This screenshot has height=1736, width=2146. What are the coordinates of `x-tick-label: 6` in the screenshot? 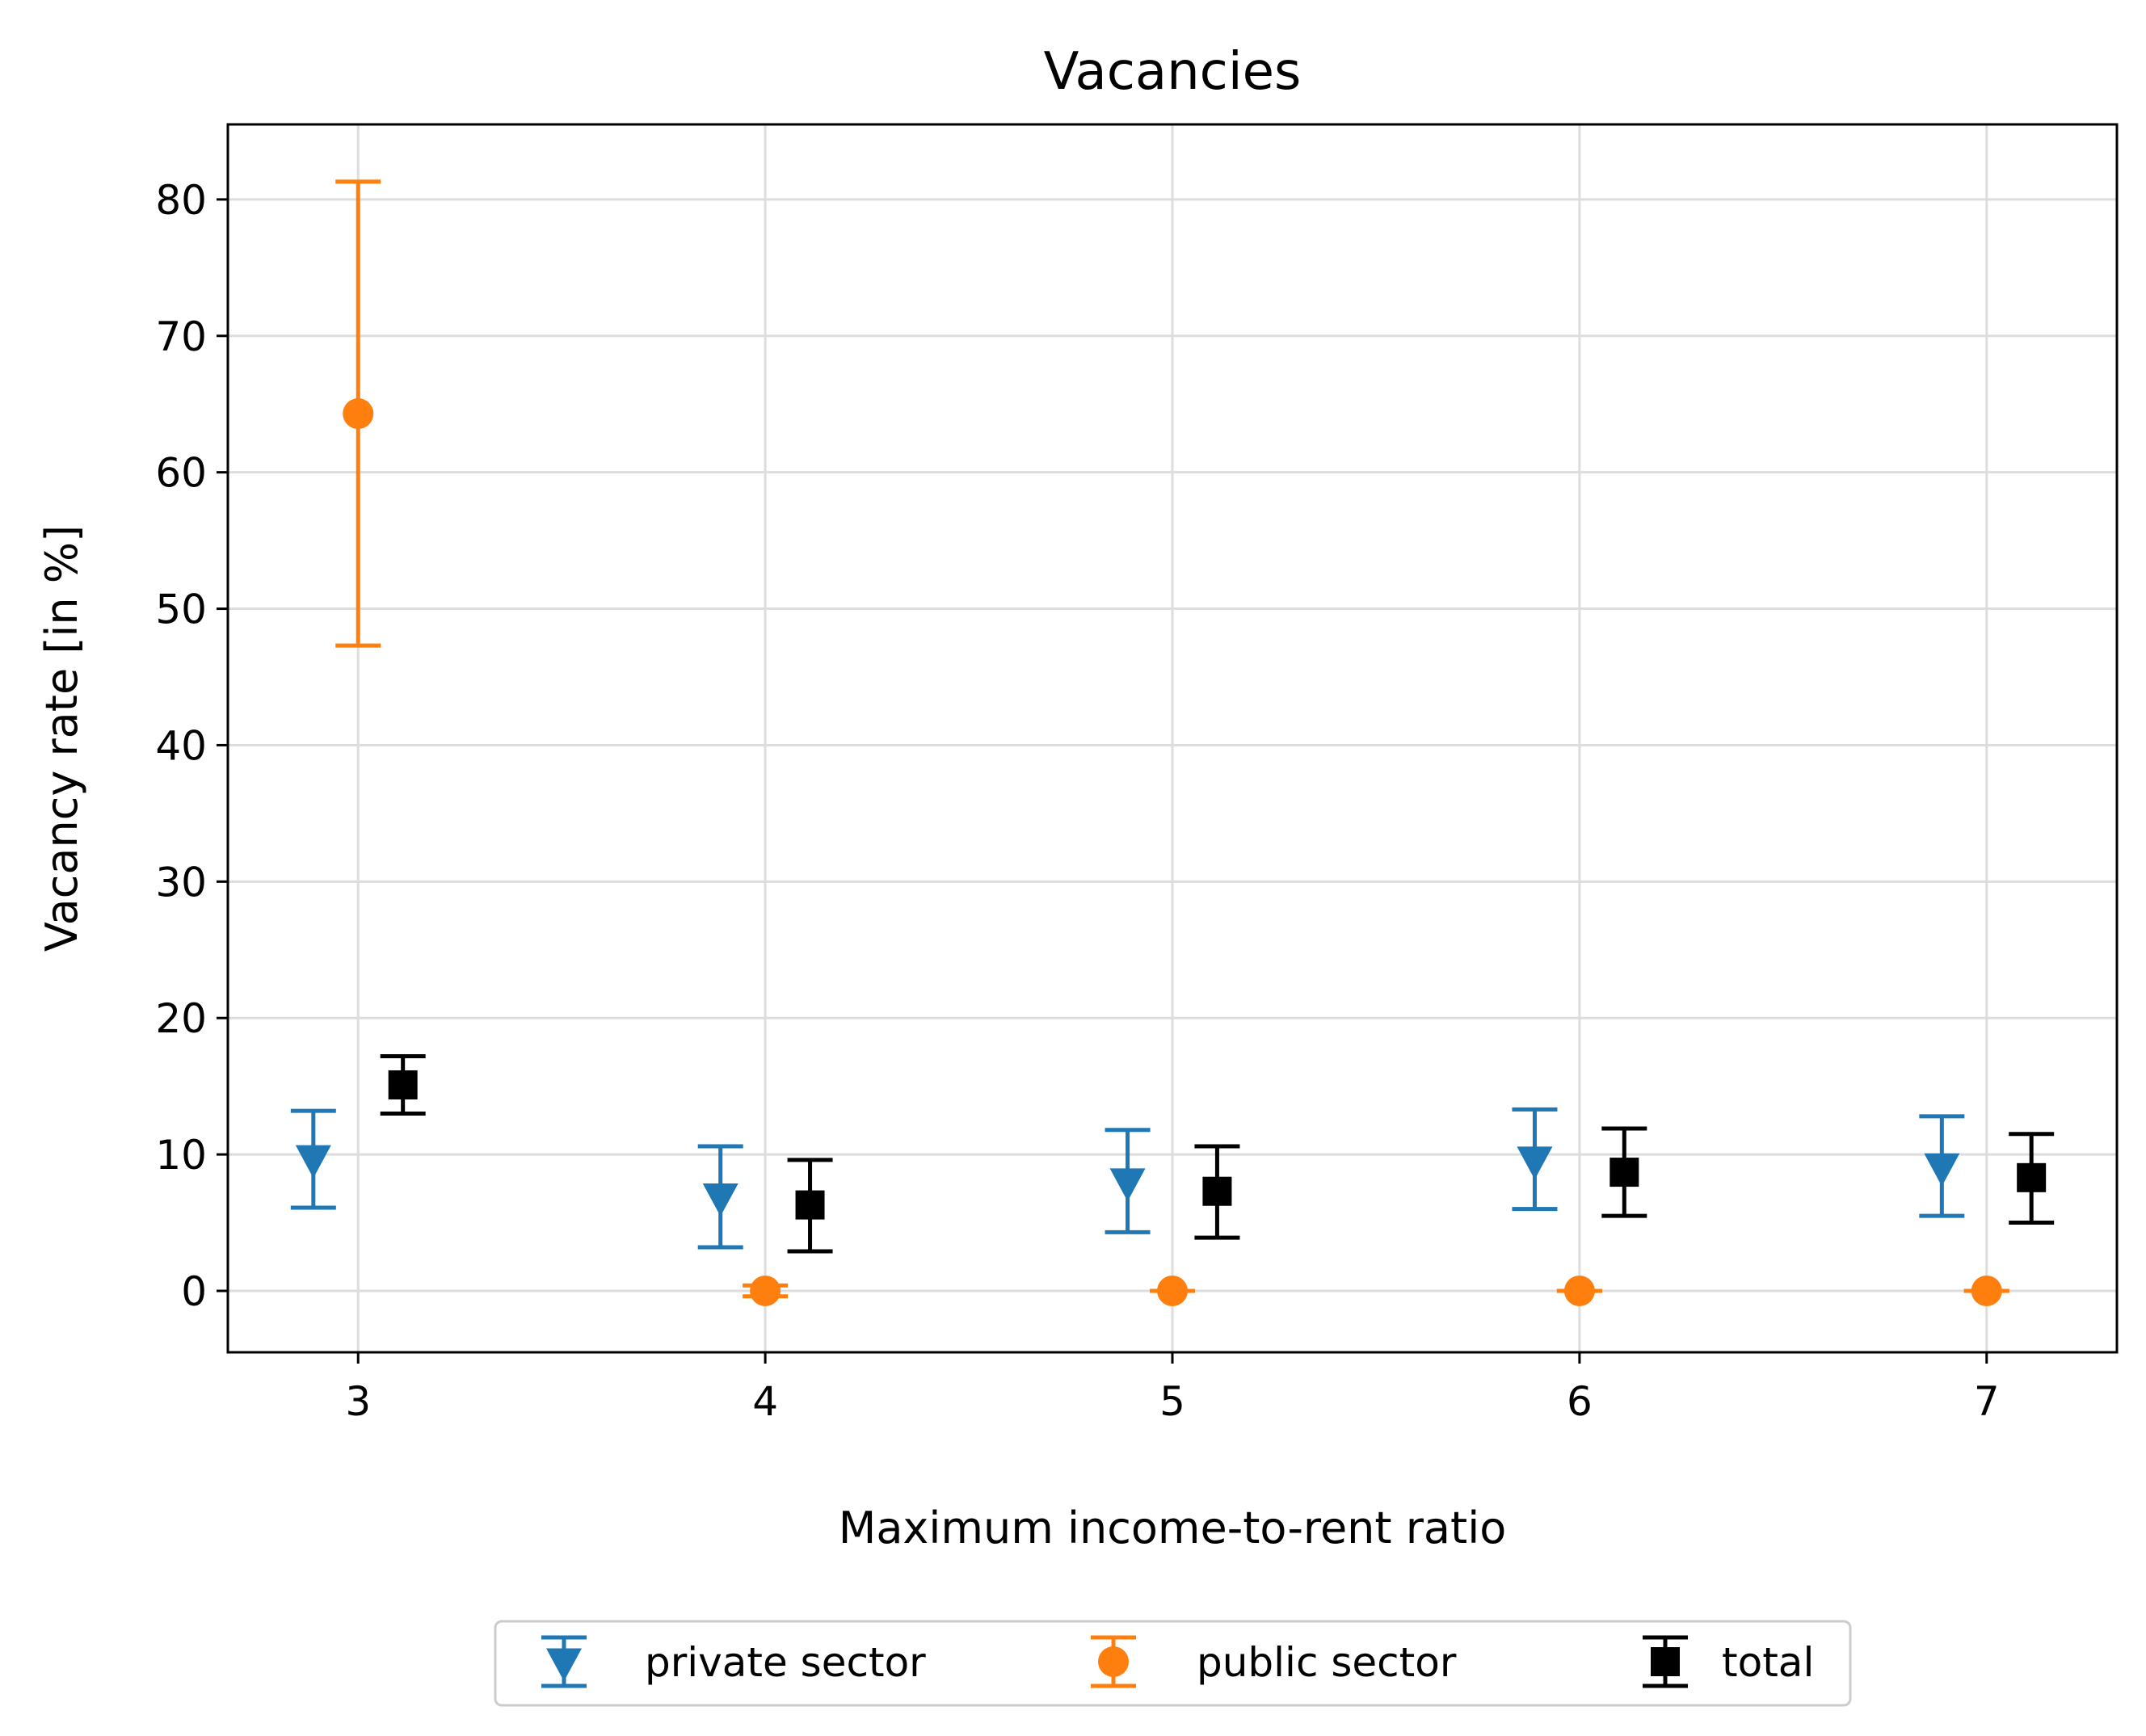 It's located at (1580, 1401).